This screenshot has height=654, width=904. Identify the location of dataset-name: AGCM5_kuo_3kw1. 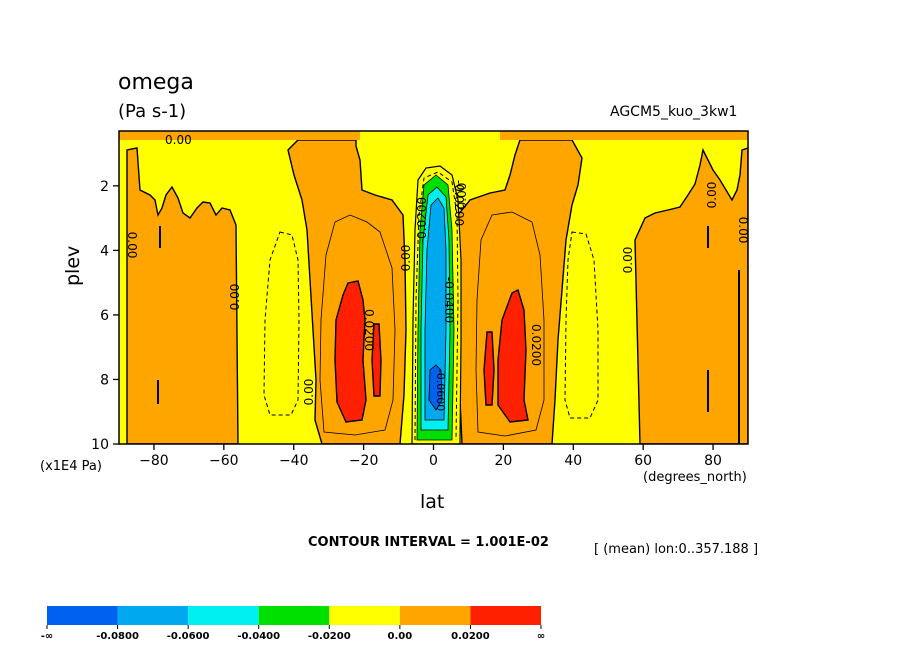
(674, 112).